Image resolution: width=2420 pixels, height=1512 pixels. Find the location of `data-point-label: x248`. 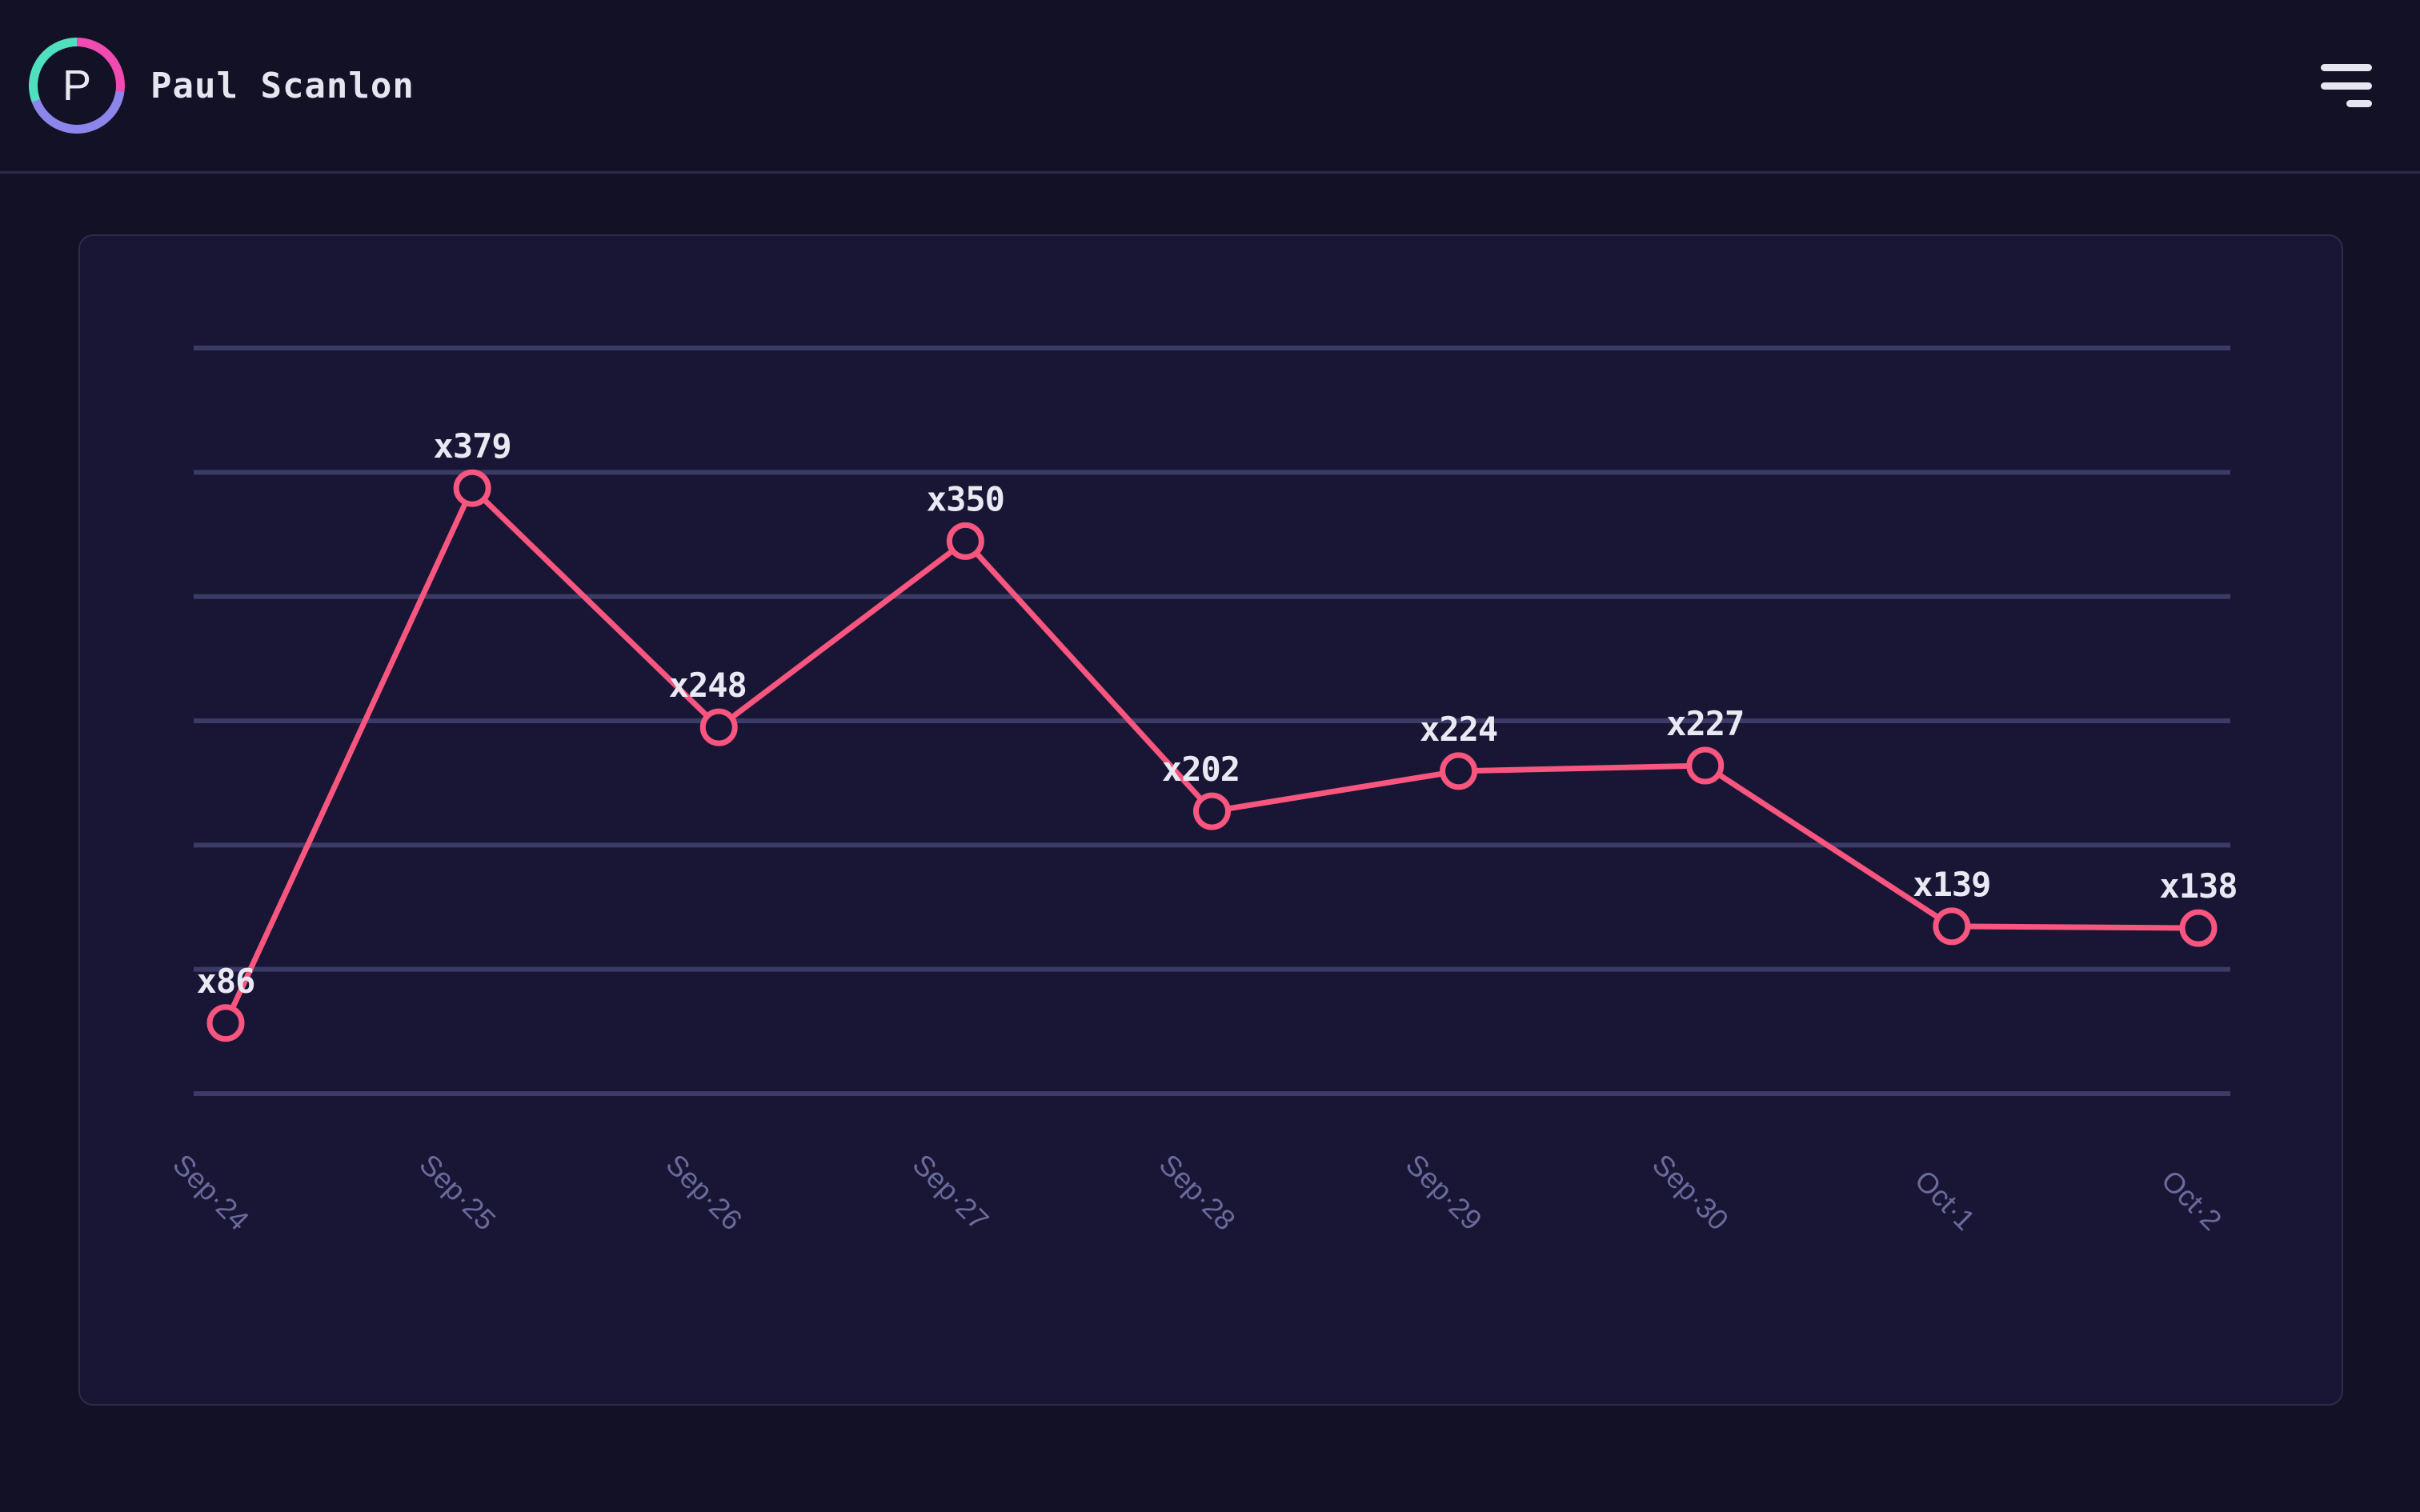

data-point-label: x248 is located at coordinates (708, 685).